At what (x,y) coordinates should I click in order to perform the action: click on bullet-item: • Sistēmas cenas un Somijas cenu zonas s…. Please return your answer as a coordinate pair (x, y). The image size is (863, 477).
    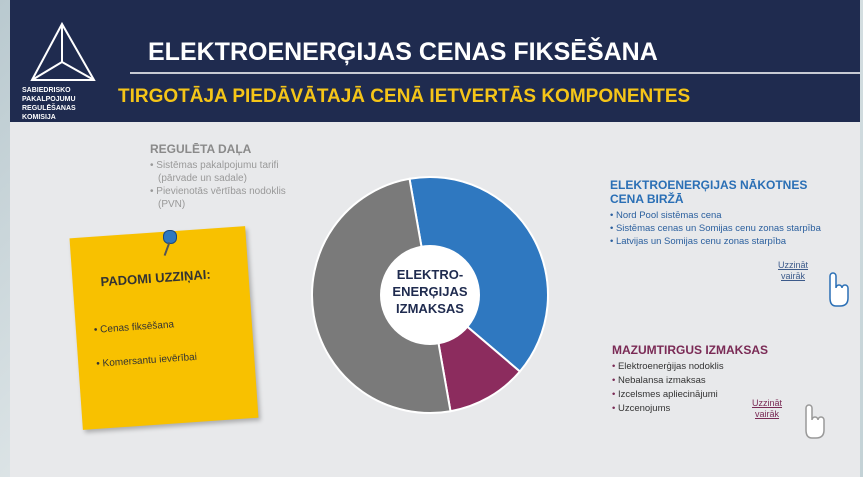
    Looking at the image, I should click on (715, 228).